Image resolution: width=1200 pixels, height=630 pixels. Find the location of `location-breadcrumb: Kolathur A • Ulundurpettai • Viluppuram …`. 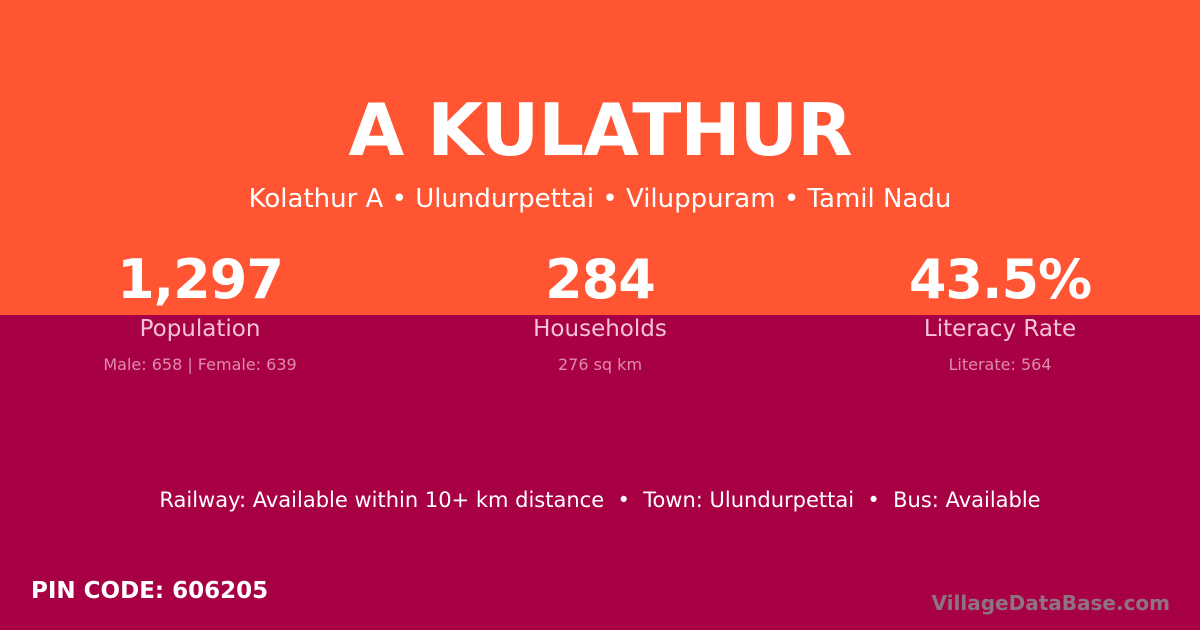

location-breadcrumb: Kolathur A • Ulundurpettai • Viluppuram … is located at coordinates (600, 199).